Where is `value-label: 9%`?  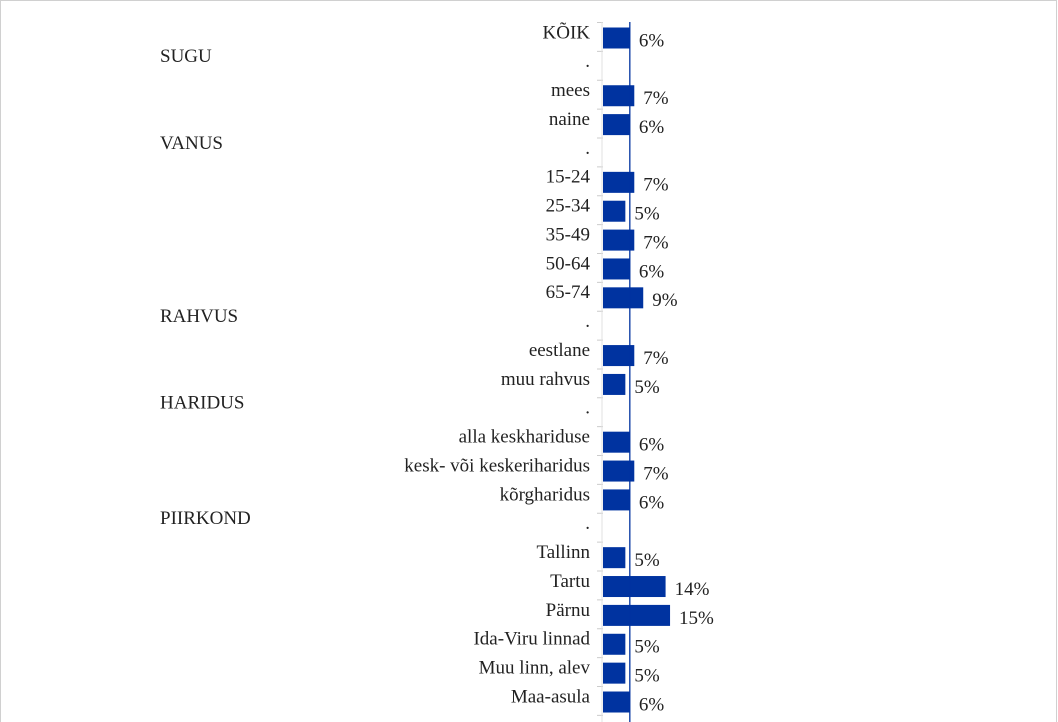
value-label: 9% is located at coordinates (665, 300).